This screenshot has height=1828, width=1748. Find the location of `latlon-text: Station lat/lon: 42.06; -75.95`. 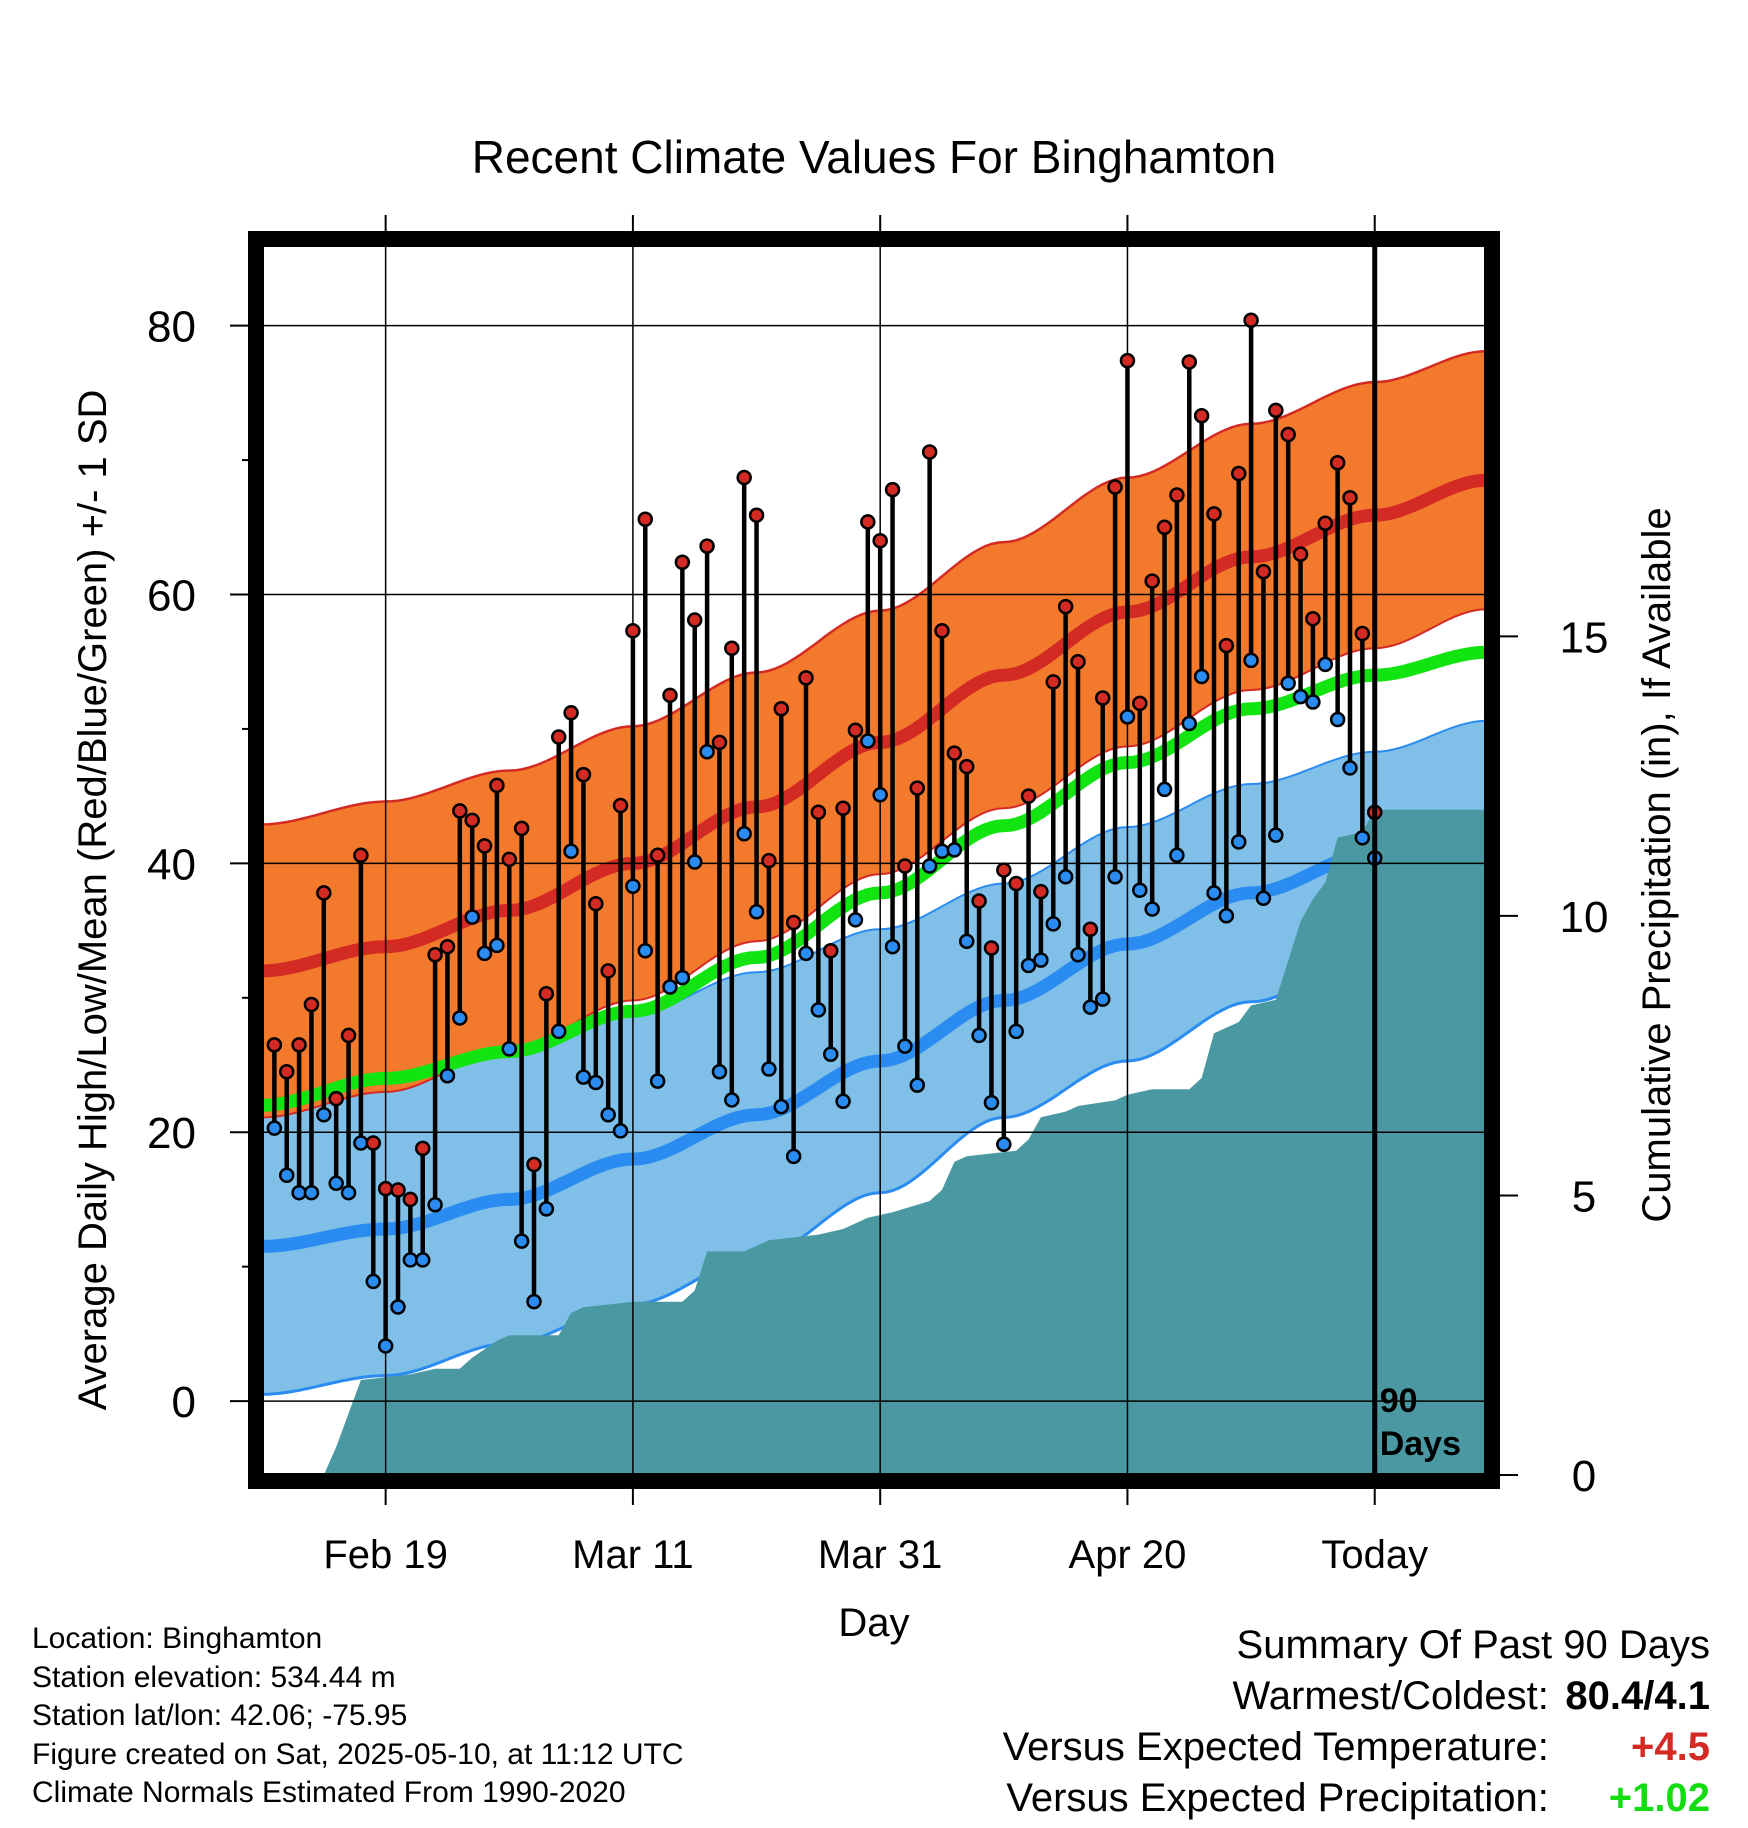

latlon-text: Station lat/lon: 42.06; -75.95 is located at coordinates (220, 1715).